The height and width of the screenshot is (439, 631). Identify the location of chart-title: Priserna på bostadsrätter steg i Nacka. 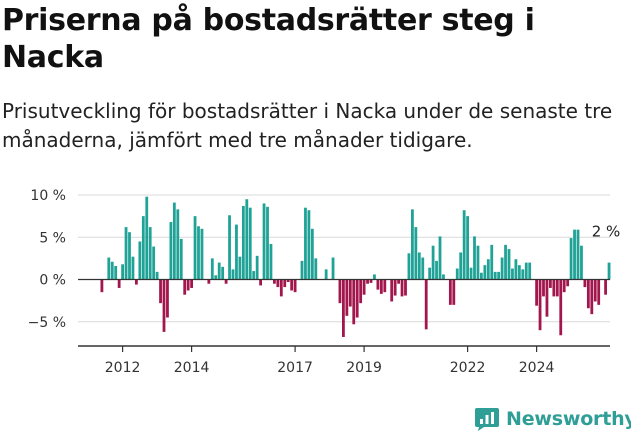
(268, 39).